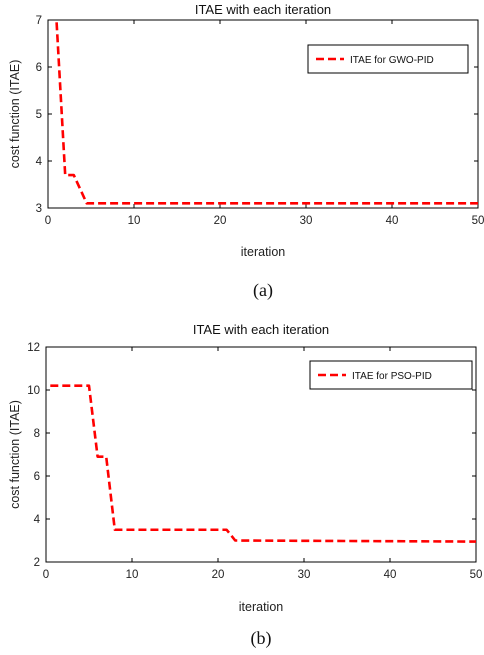  Describe the element at coordinates (392, 376) in the screenshot. I see `legend-label: ITAE for PSO-PID` at that location.